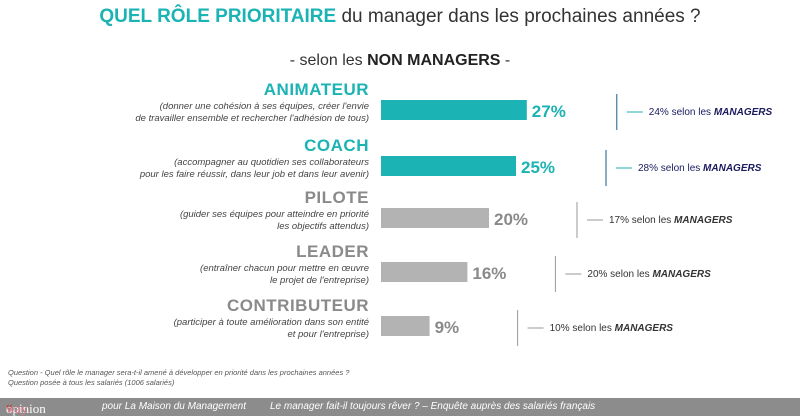 This screenshot has width=800, height=417. I want to click on category-label: CONTRIBUTEUR, so click(298, 305).